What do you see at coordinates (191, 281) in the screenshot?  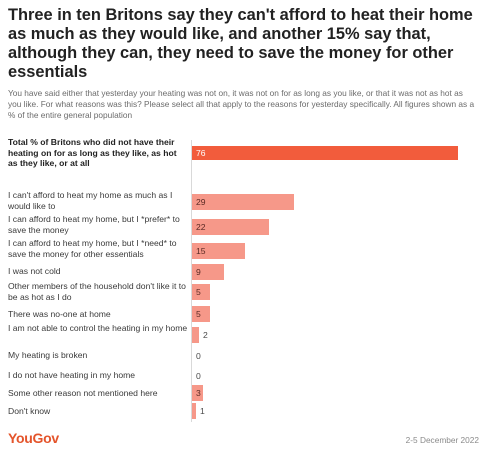 I see `axis-baseline` at bounding box center [191, 281].